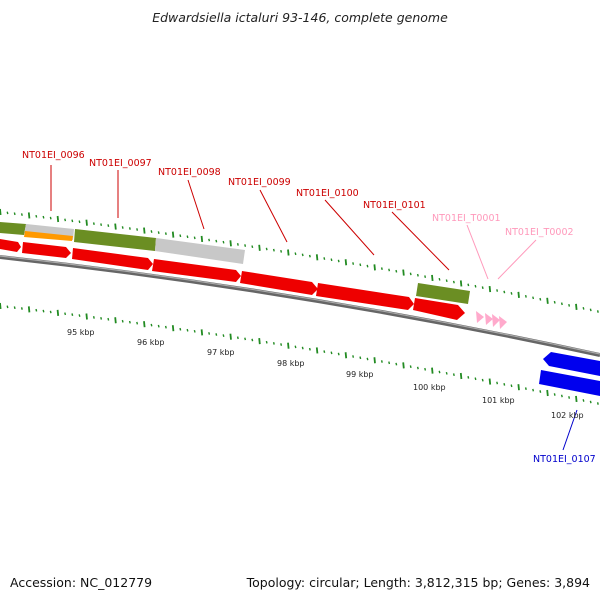 The width and height of the screenshot is (600, 600). I want to click on gene-label: NT01EI_0107, so click(564, 459).